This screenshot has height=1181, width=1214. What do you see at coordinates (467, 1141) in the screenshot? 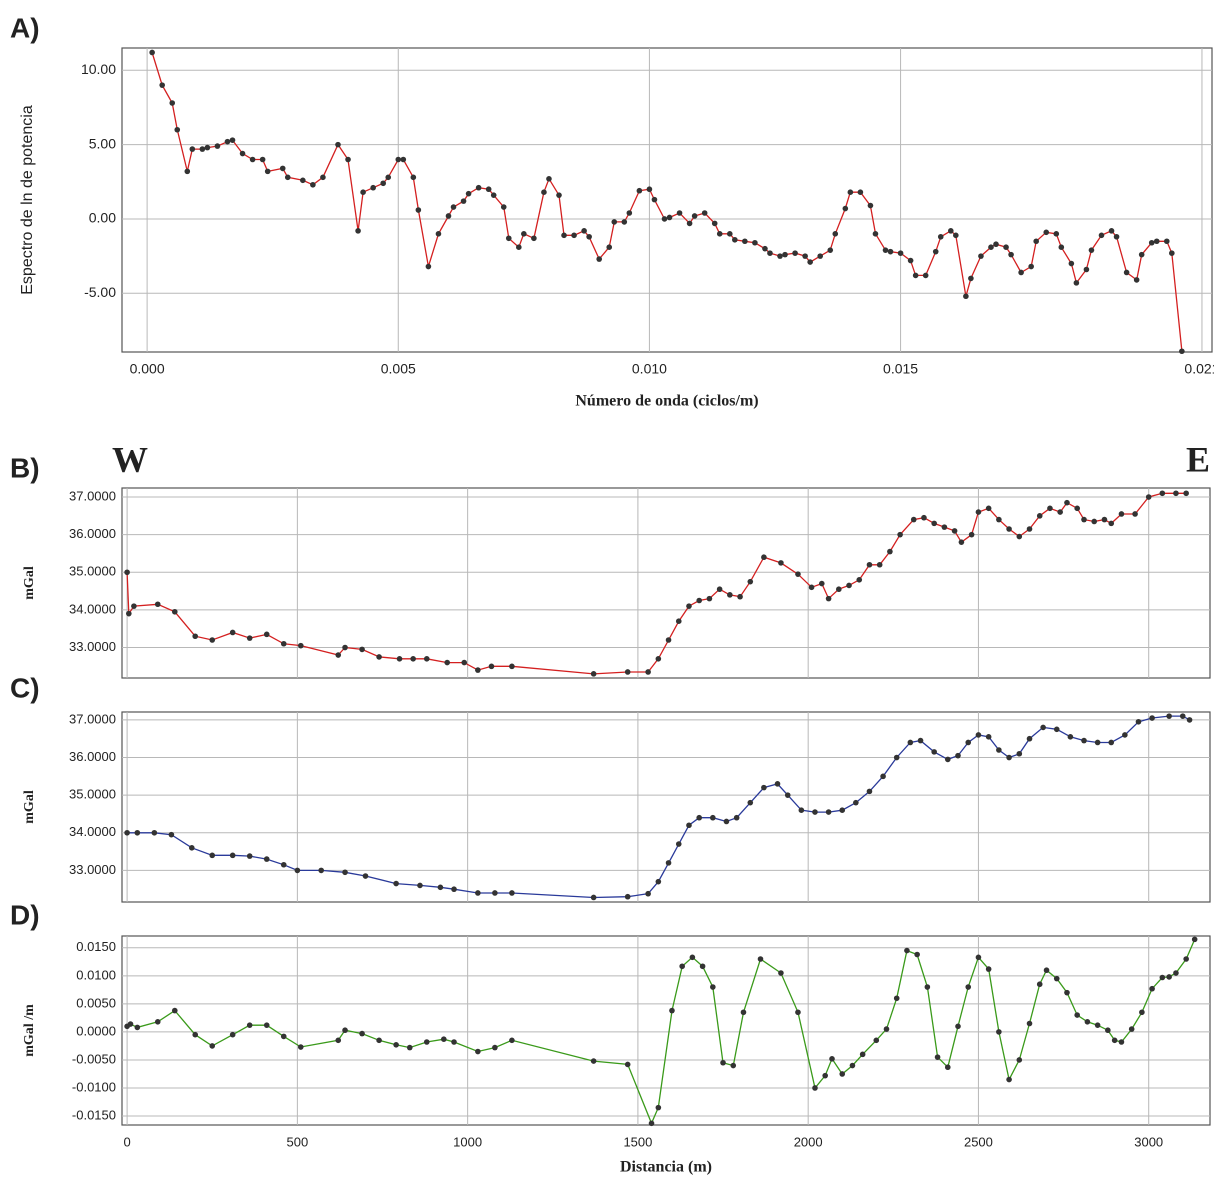
I see `x-tick-label: 1000` at bounding box center [467, 1141].